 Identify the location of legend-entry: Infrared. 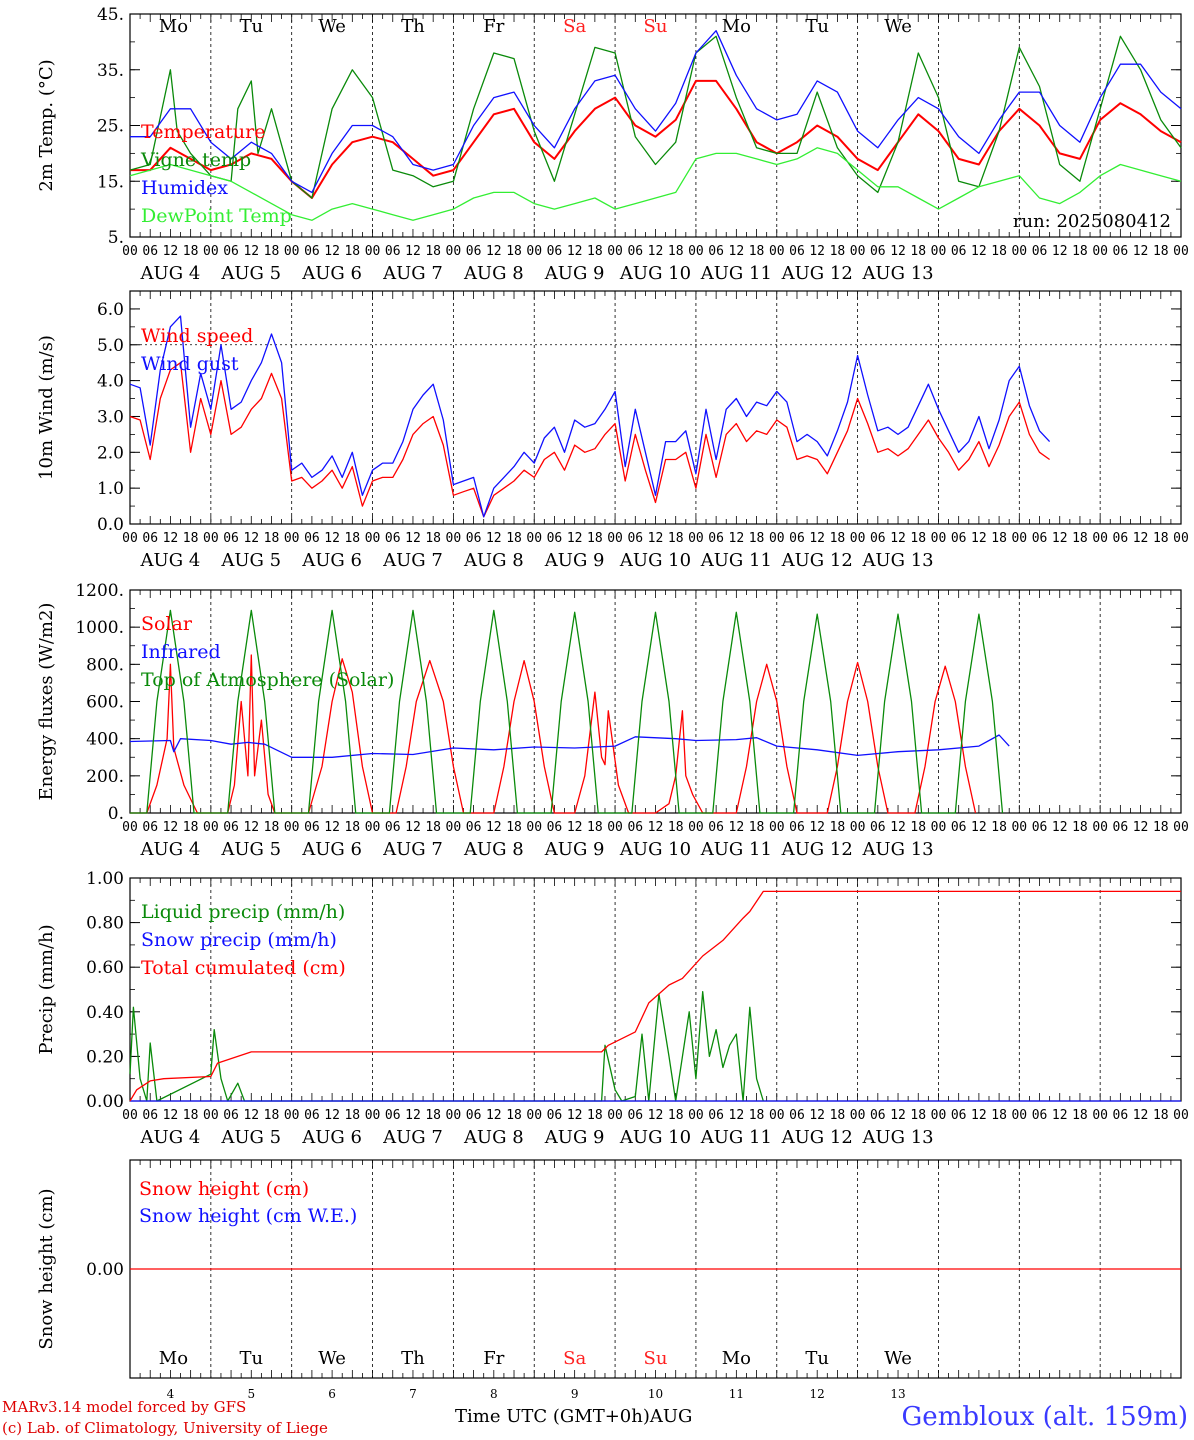
(181, 652).